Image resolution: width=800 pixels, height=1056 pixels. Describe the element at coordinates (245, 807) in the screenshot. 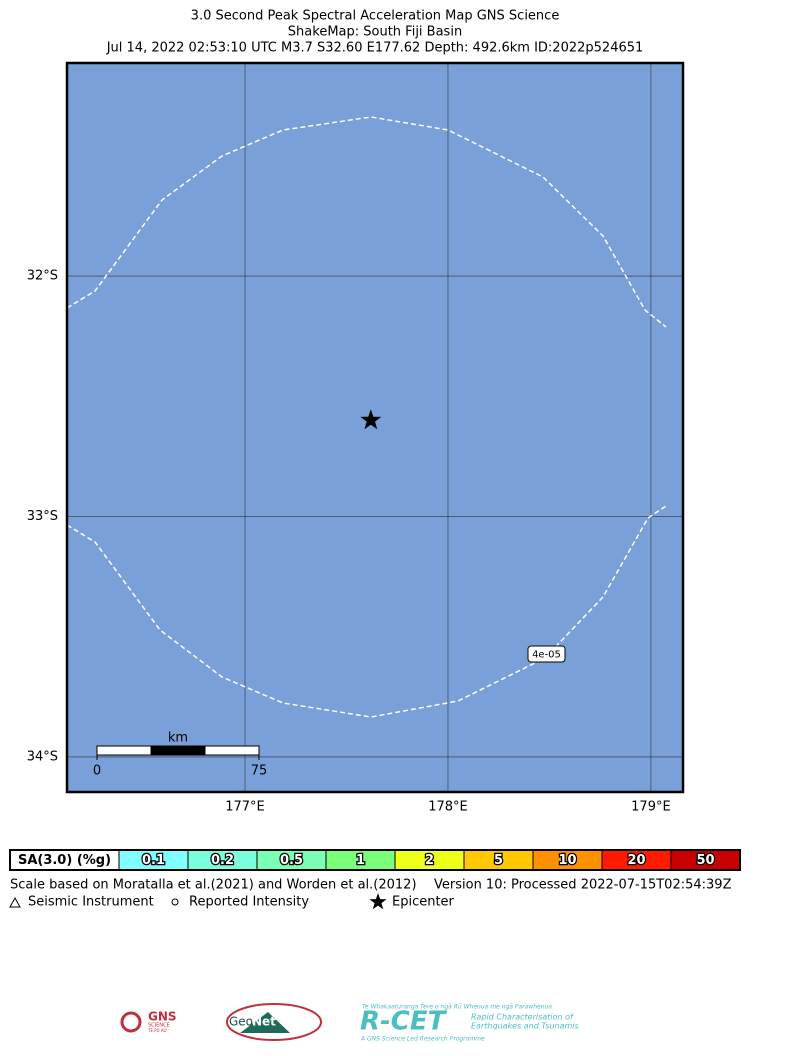

I see `lon-label: 177°E` at that location.